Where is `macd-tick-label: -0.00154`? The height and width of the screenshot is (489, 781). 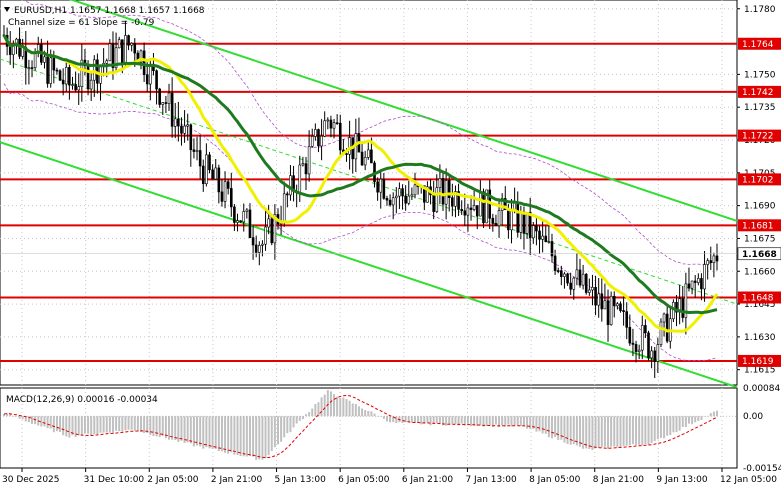 macd-tick-label: -0.00154 is located at coordinates (762, 469).